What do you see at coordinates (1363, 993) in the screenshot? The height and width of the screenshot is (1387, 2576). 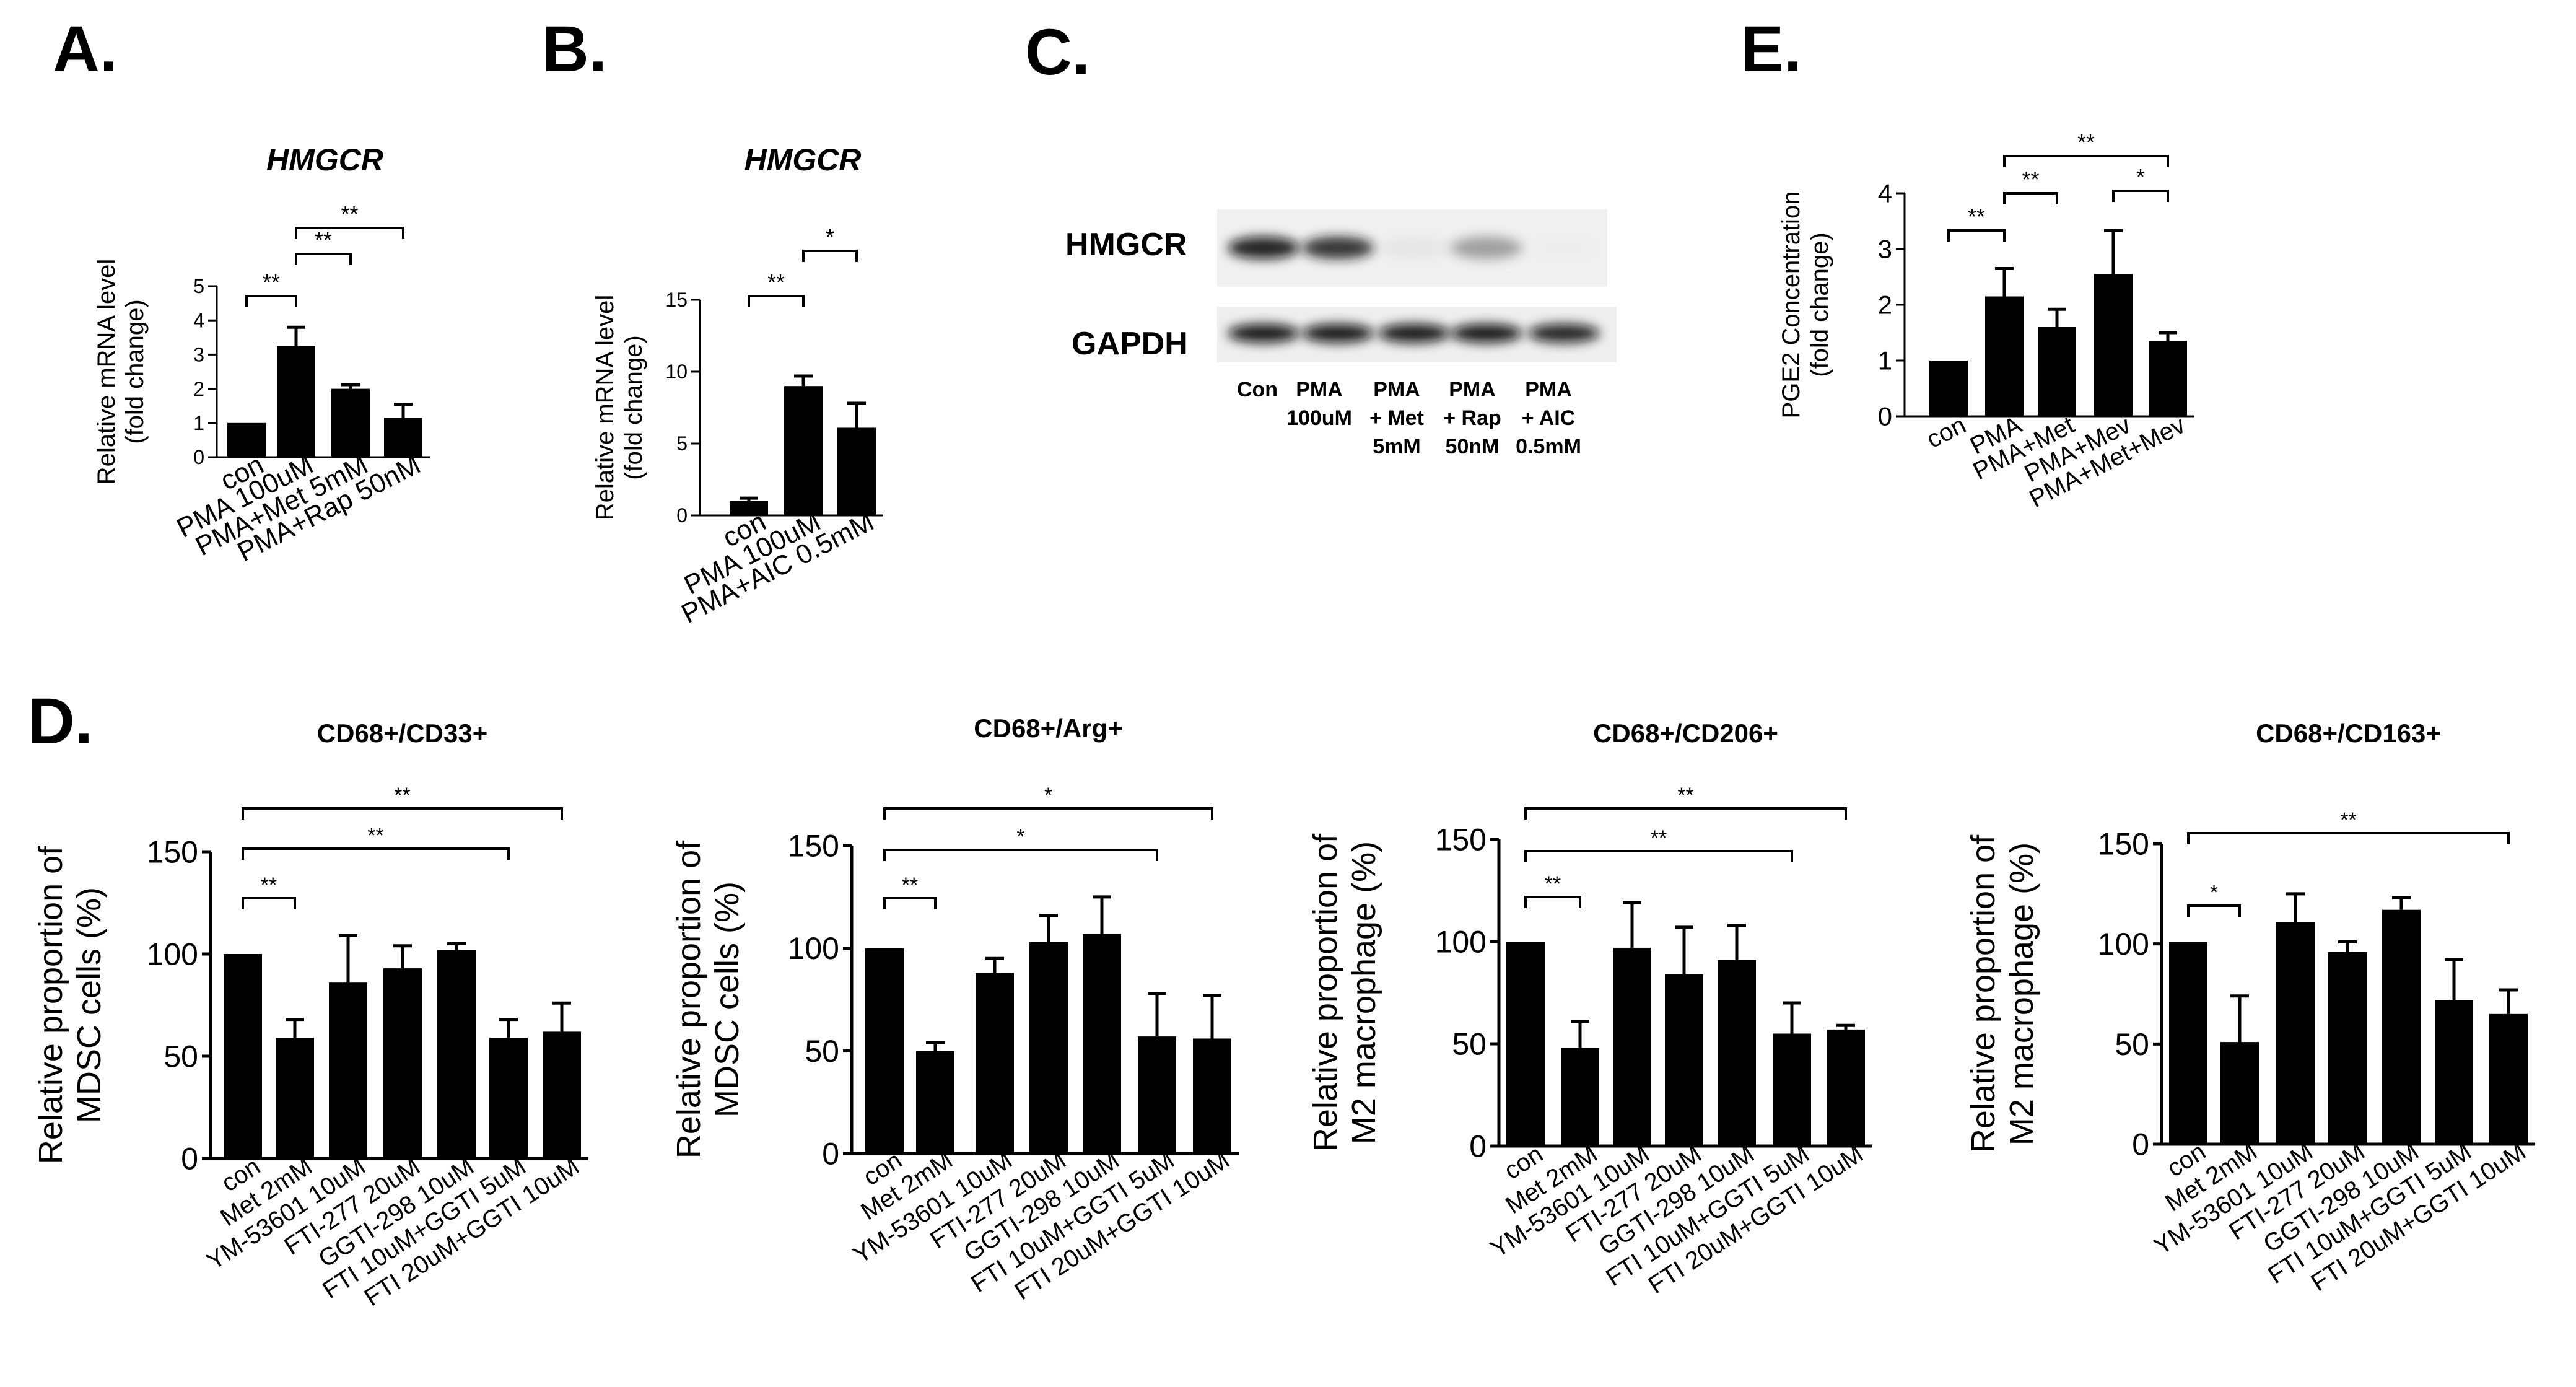 I see `y-axis-label: M2 macrophage (%)` at bounding box center [1363, 993].